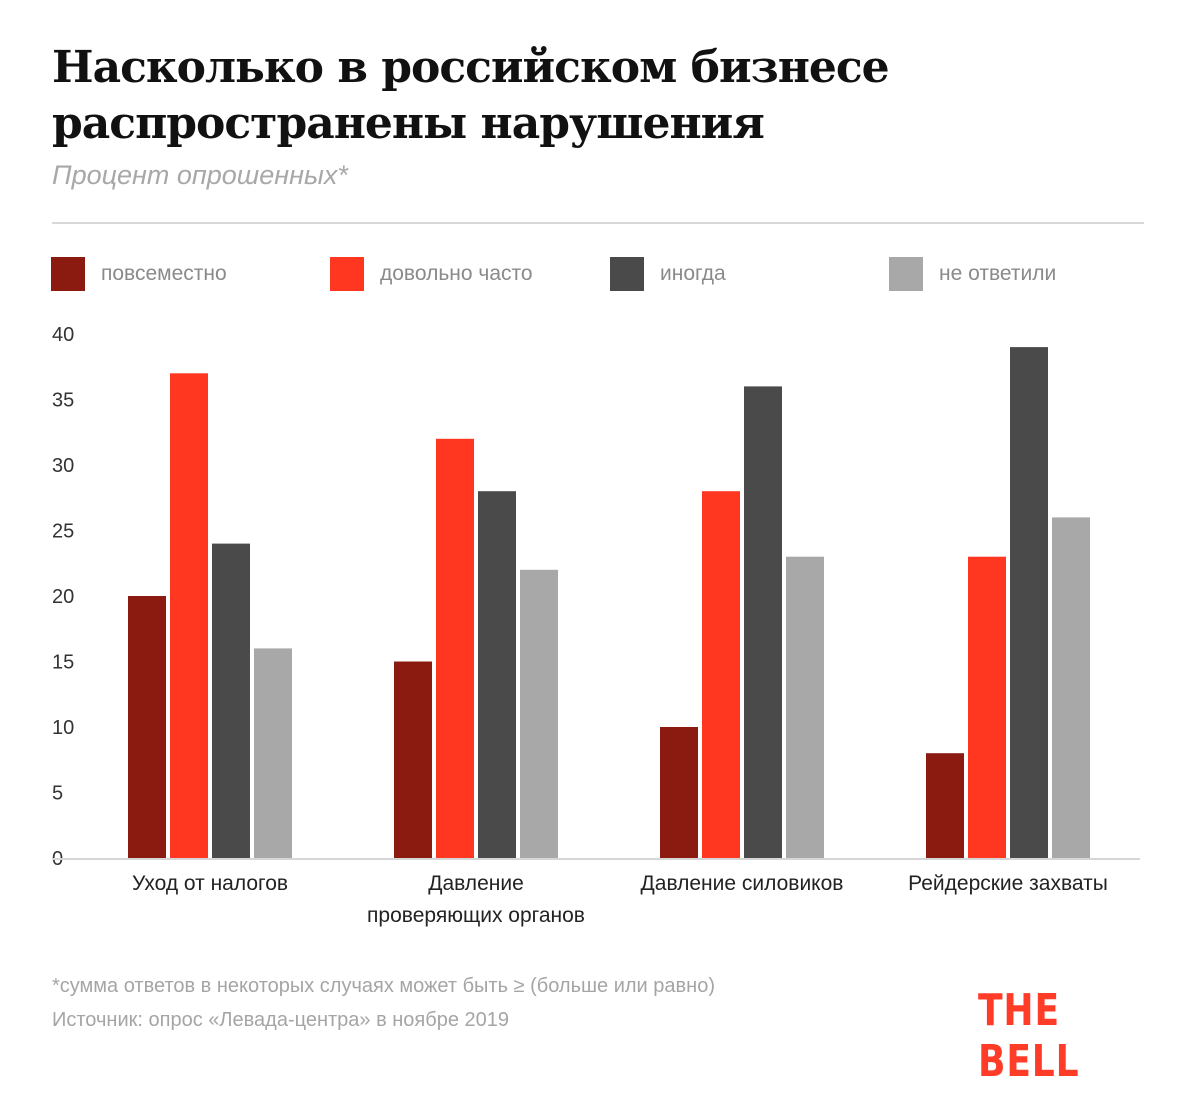 Image resolution: width=1200 pixels, height=1093 pixels. What do you see at coordinates (408, 123) in the screenshot?
I see `chart-title-line-2: распространены нарушения` at bounding box center [408, 123].